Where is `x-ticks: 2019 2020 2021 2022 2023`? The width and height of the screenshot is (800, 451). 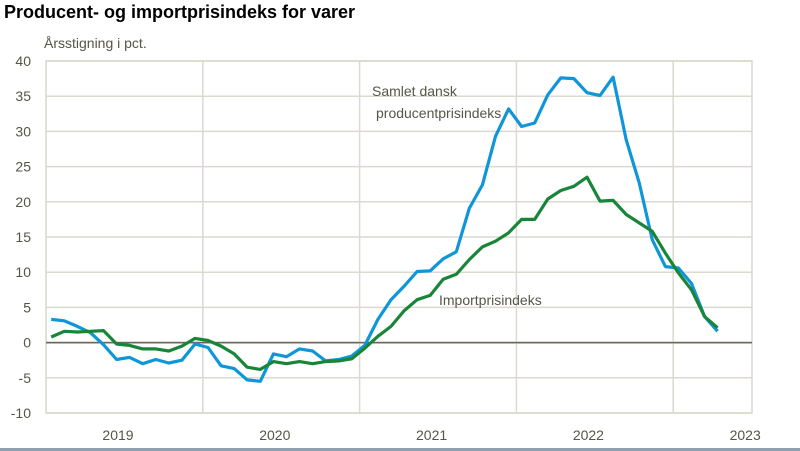
x-ticks: 2019 2020 2021 2022 2023 is located at coordinates (431, 435).